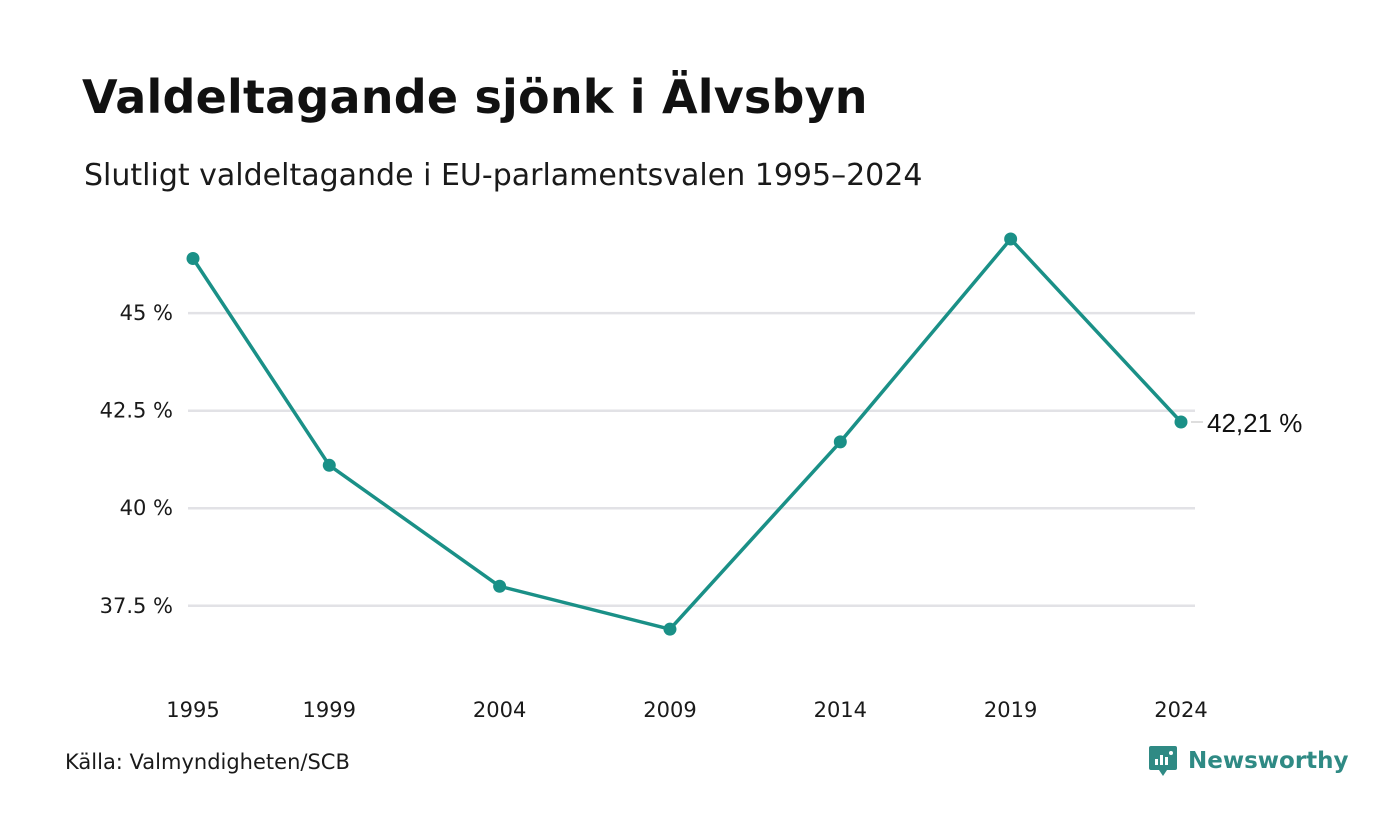  What do you see at coordinates (1010, 710) in the screenshot?
I see `x-tick-label: 2019` at bounding box center [1010, 710].